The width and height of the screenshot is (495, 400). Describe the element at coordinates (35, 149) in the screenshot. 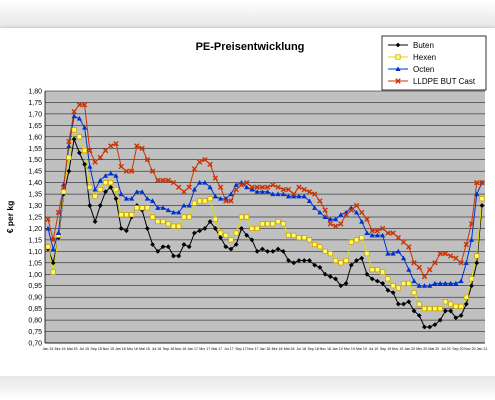

I see `y-tick-label: 1,55` at that location.